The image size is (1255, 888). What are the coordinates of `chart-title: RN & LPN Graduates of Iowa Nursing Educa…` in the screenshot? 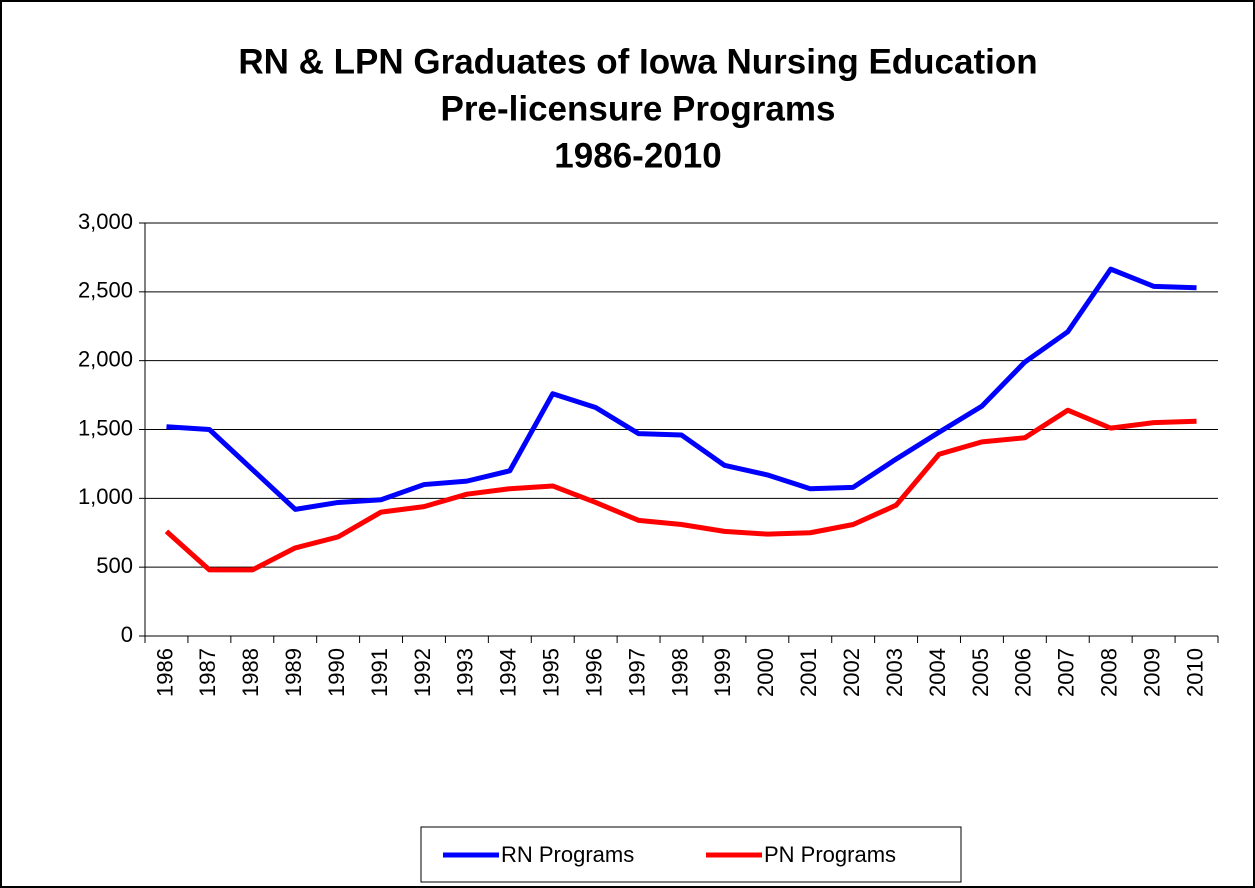 It's located at (637, 61).